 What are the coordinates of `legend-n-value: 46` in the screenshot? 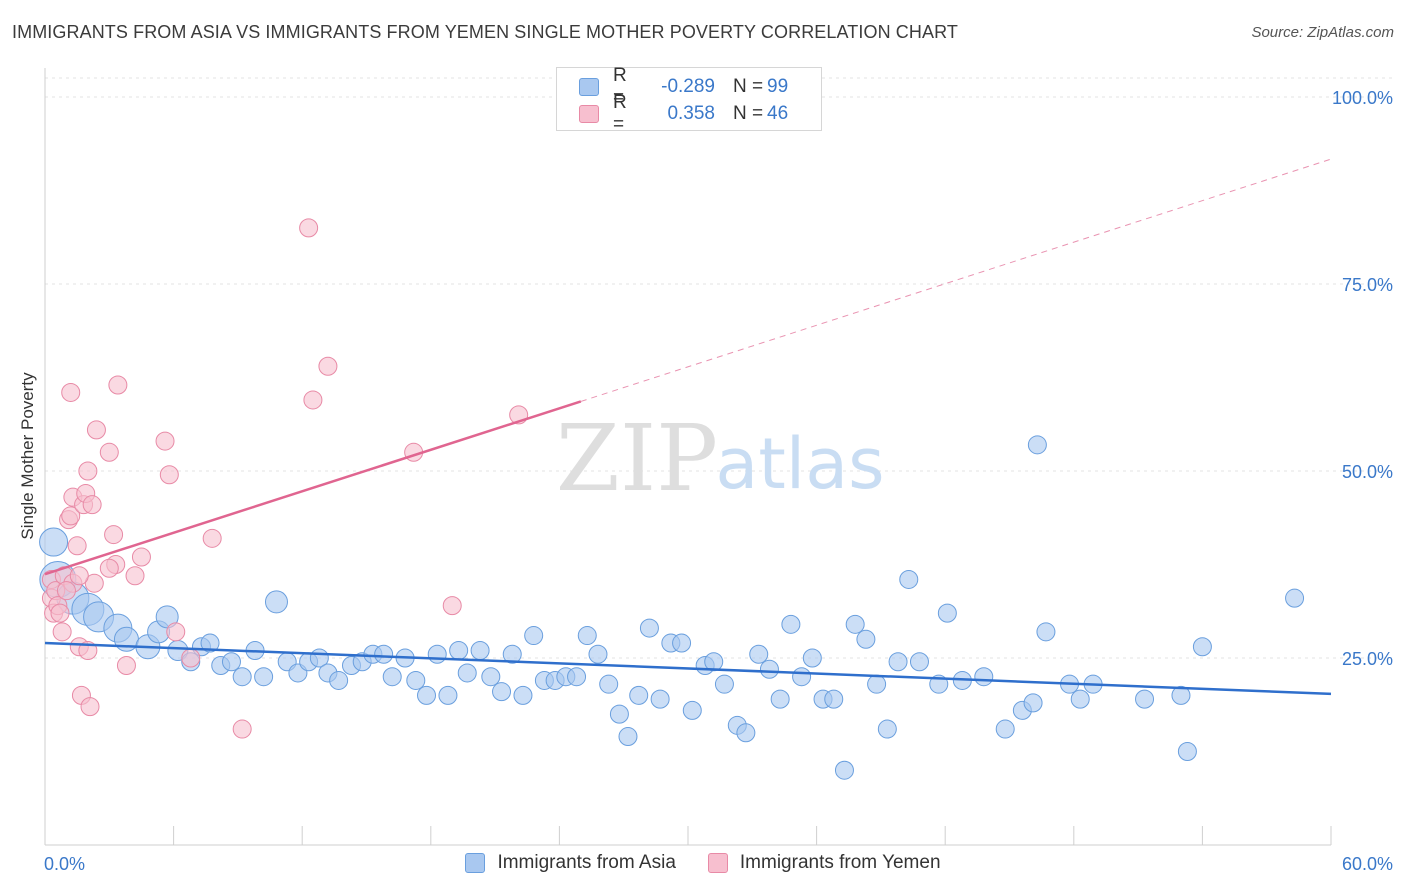 It's located at (778, 113).